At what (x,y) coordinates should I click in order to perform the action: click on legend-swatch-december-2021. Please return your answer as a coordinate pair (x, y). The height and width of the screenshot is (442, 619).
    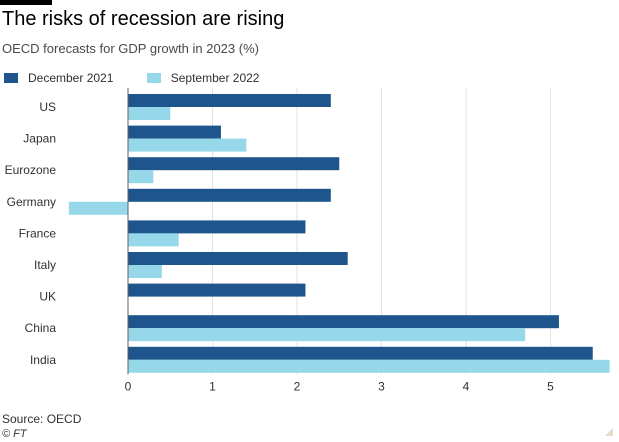
    Looking at the image, I should click on (11, 77).